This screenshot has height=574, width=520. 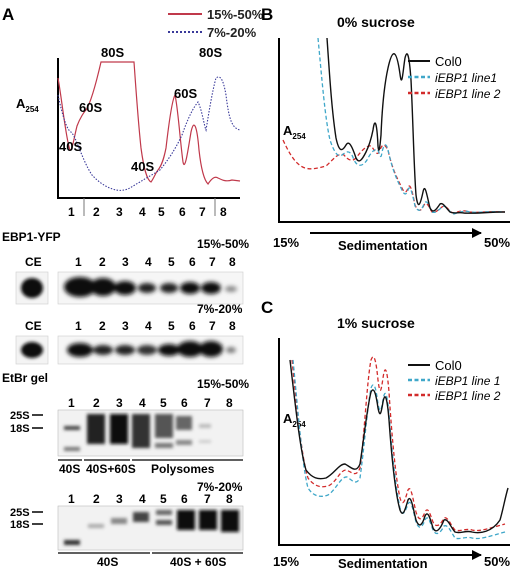 I want to click on panel-b-legend-col0: Col0, so click(x=448, y=61).